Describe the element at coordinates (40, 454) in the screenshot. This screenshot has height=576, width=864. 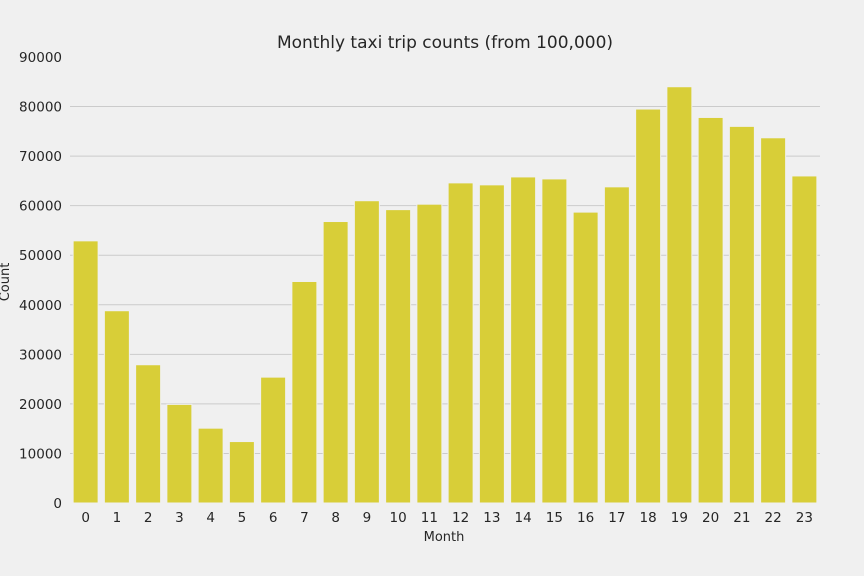
I see `y-tick-label: 10000` at that location.